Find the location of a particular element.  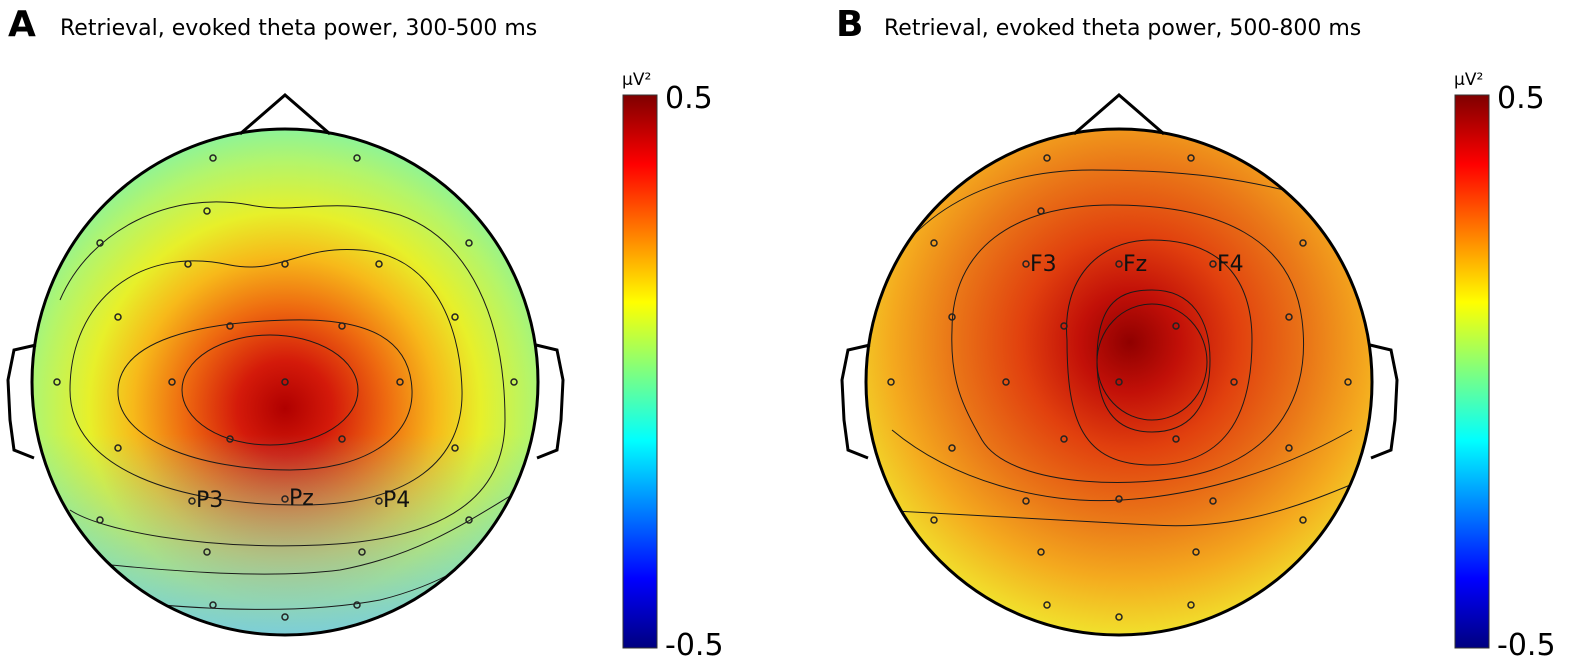

panel-letter: A is located at coordinates (22, 24).